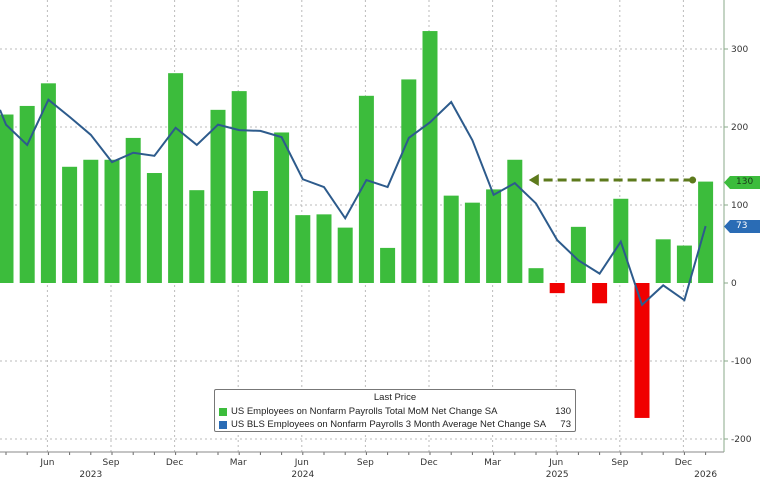 Image resolution: width=760 pixels, height=478 pixels. I want to click on bar-nov-2025, so click(663, 261).